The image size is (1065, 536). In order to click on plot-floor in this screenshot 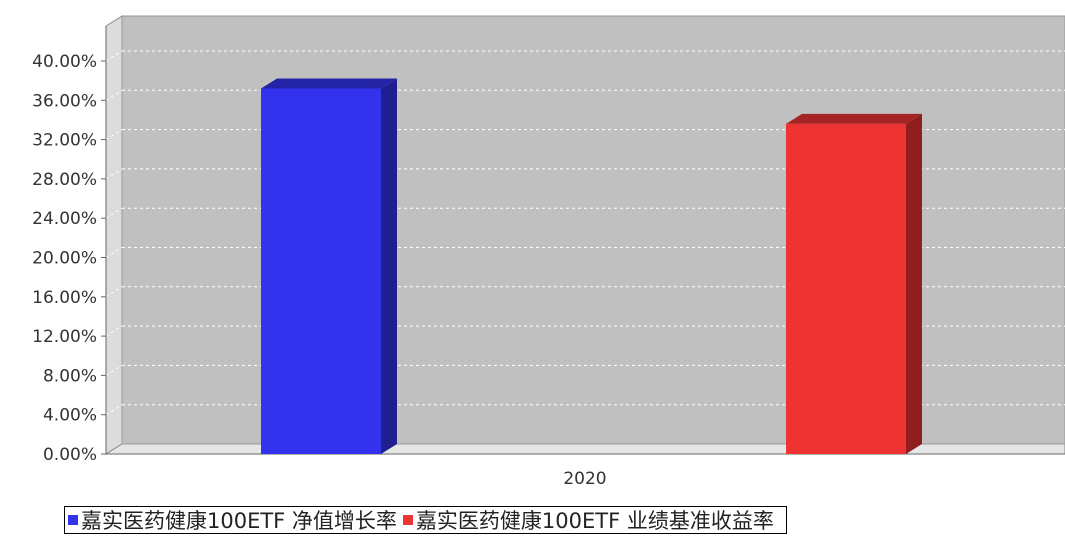, I will do `click(584, 449)`.